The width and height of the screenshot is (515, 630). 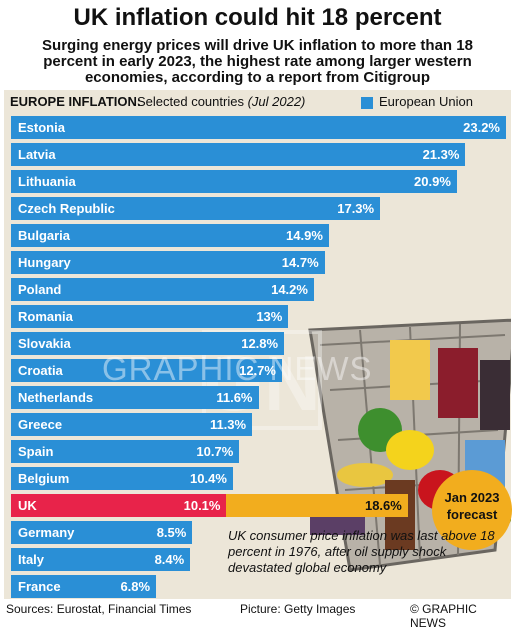 I want to click on bar-category-label: Latvia, so click(x=37, y=154).